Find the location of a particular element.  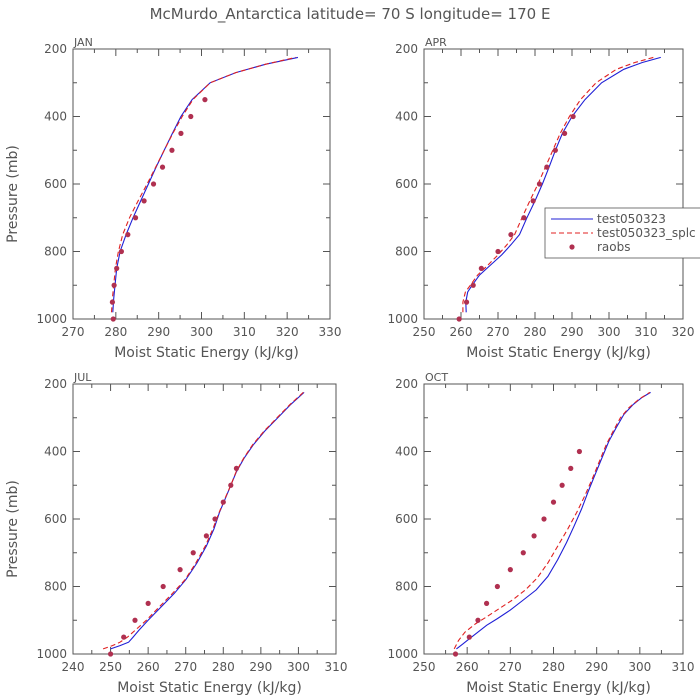

x-tick-label: 330 is located at coordinates (330, 332).